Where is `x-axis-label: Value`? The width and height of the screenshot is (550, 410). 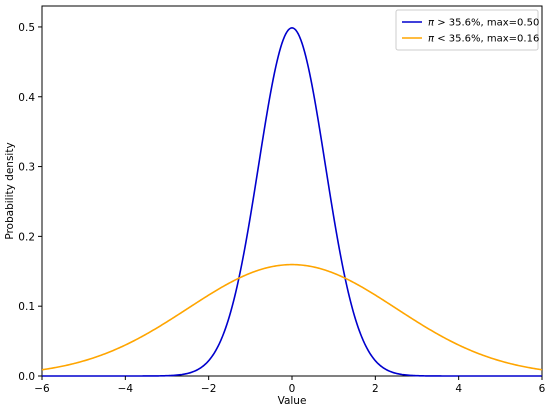 x-axis-label: Value is located at coordinates (292, 401).